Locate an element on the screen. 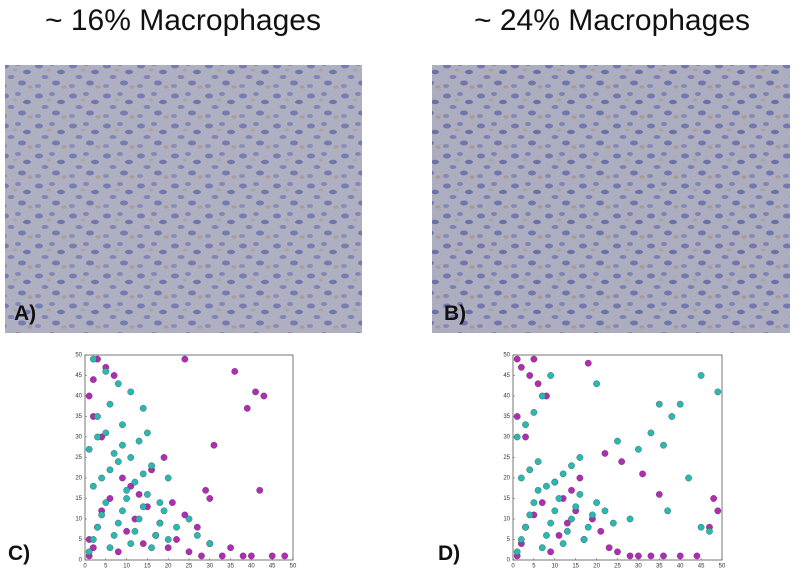  panel-label: C) is located at coordinates (19, 553).